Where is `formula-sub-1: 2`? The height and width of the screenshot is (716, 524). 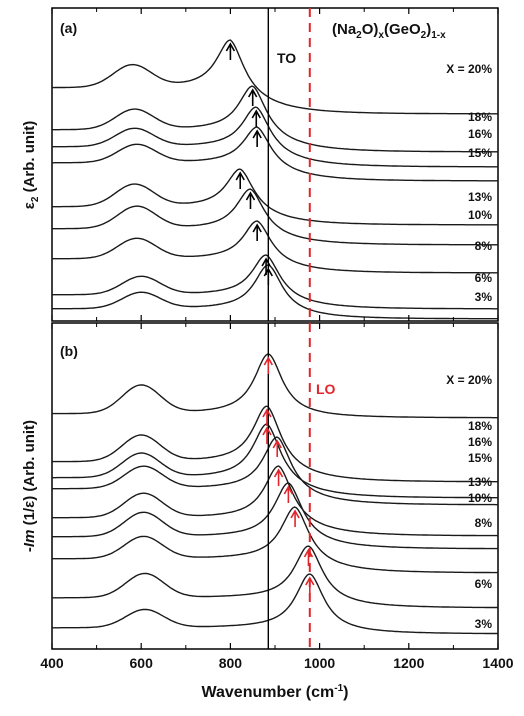
formula-sub-1: 2 is located at coordinates (359, 35).